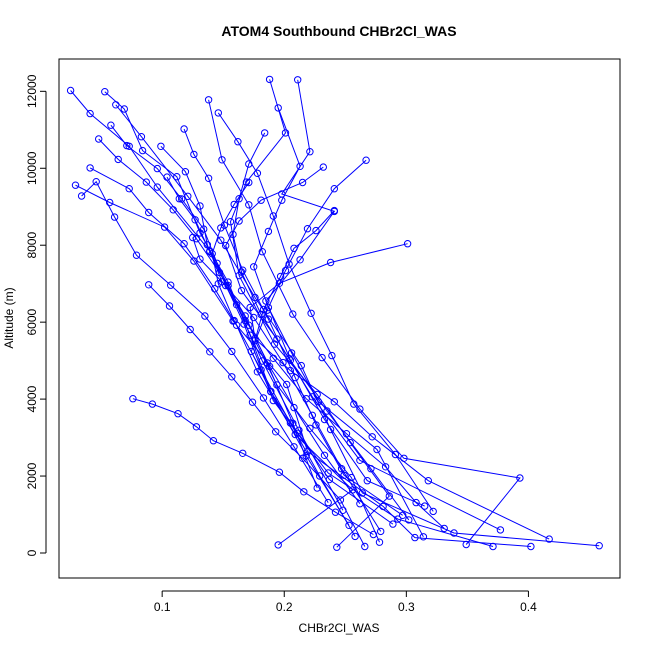 This screenshot has height=650, width=650. I want to click on x-tick-label: 0.4, so click(528, 607).